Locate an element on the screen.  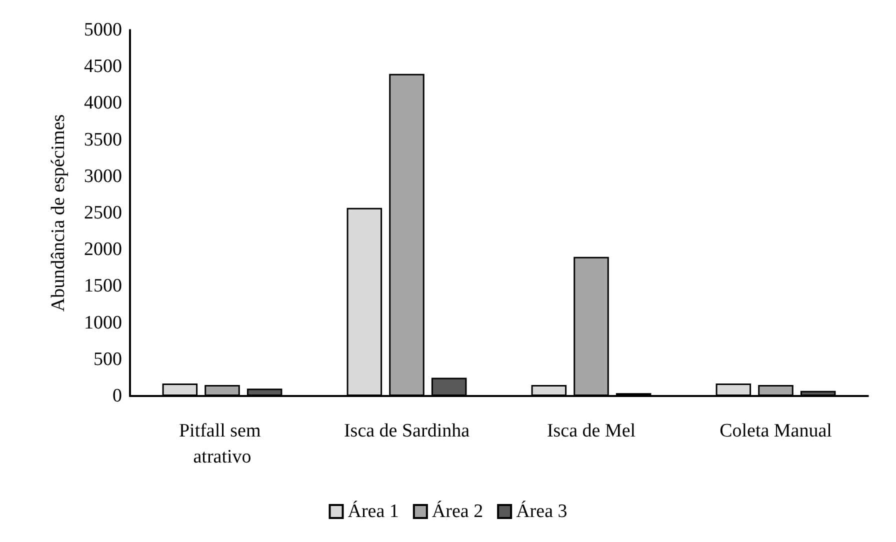
y-tick-label: 1000 is located at coordinates (103, 323).